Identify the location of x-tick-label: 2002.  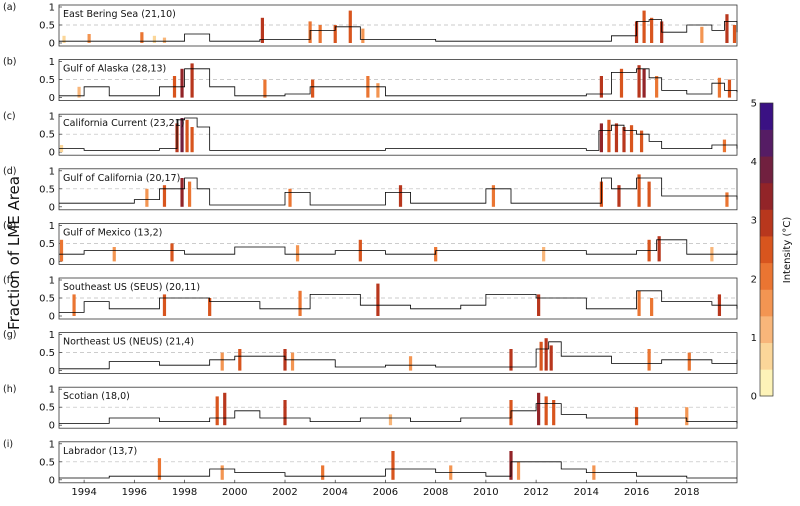
(284, 492).